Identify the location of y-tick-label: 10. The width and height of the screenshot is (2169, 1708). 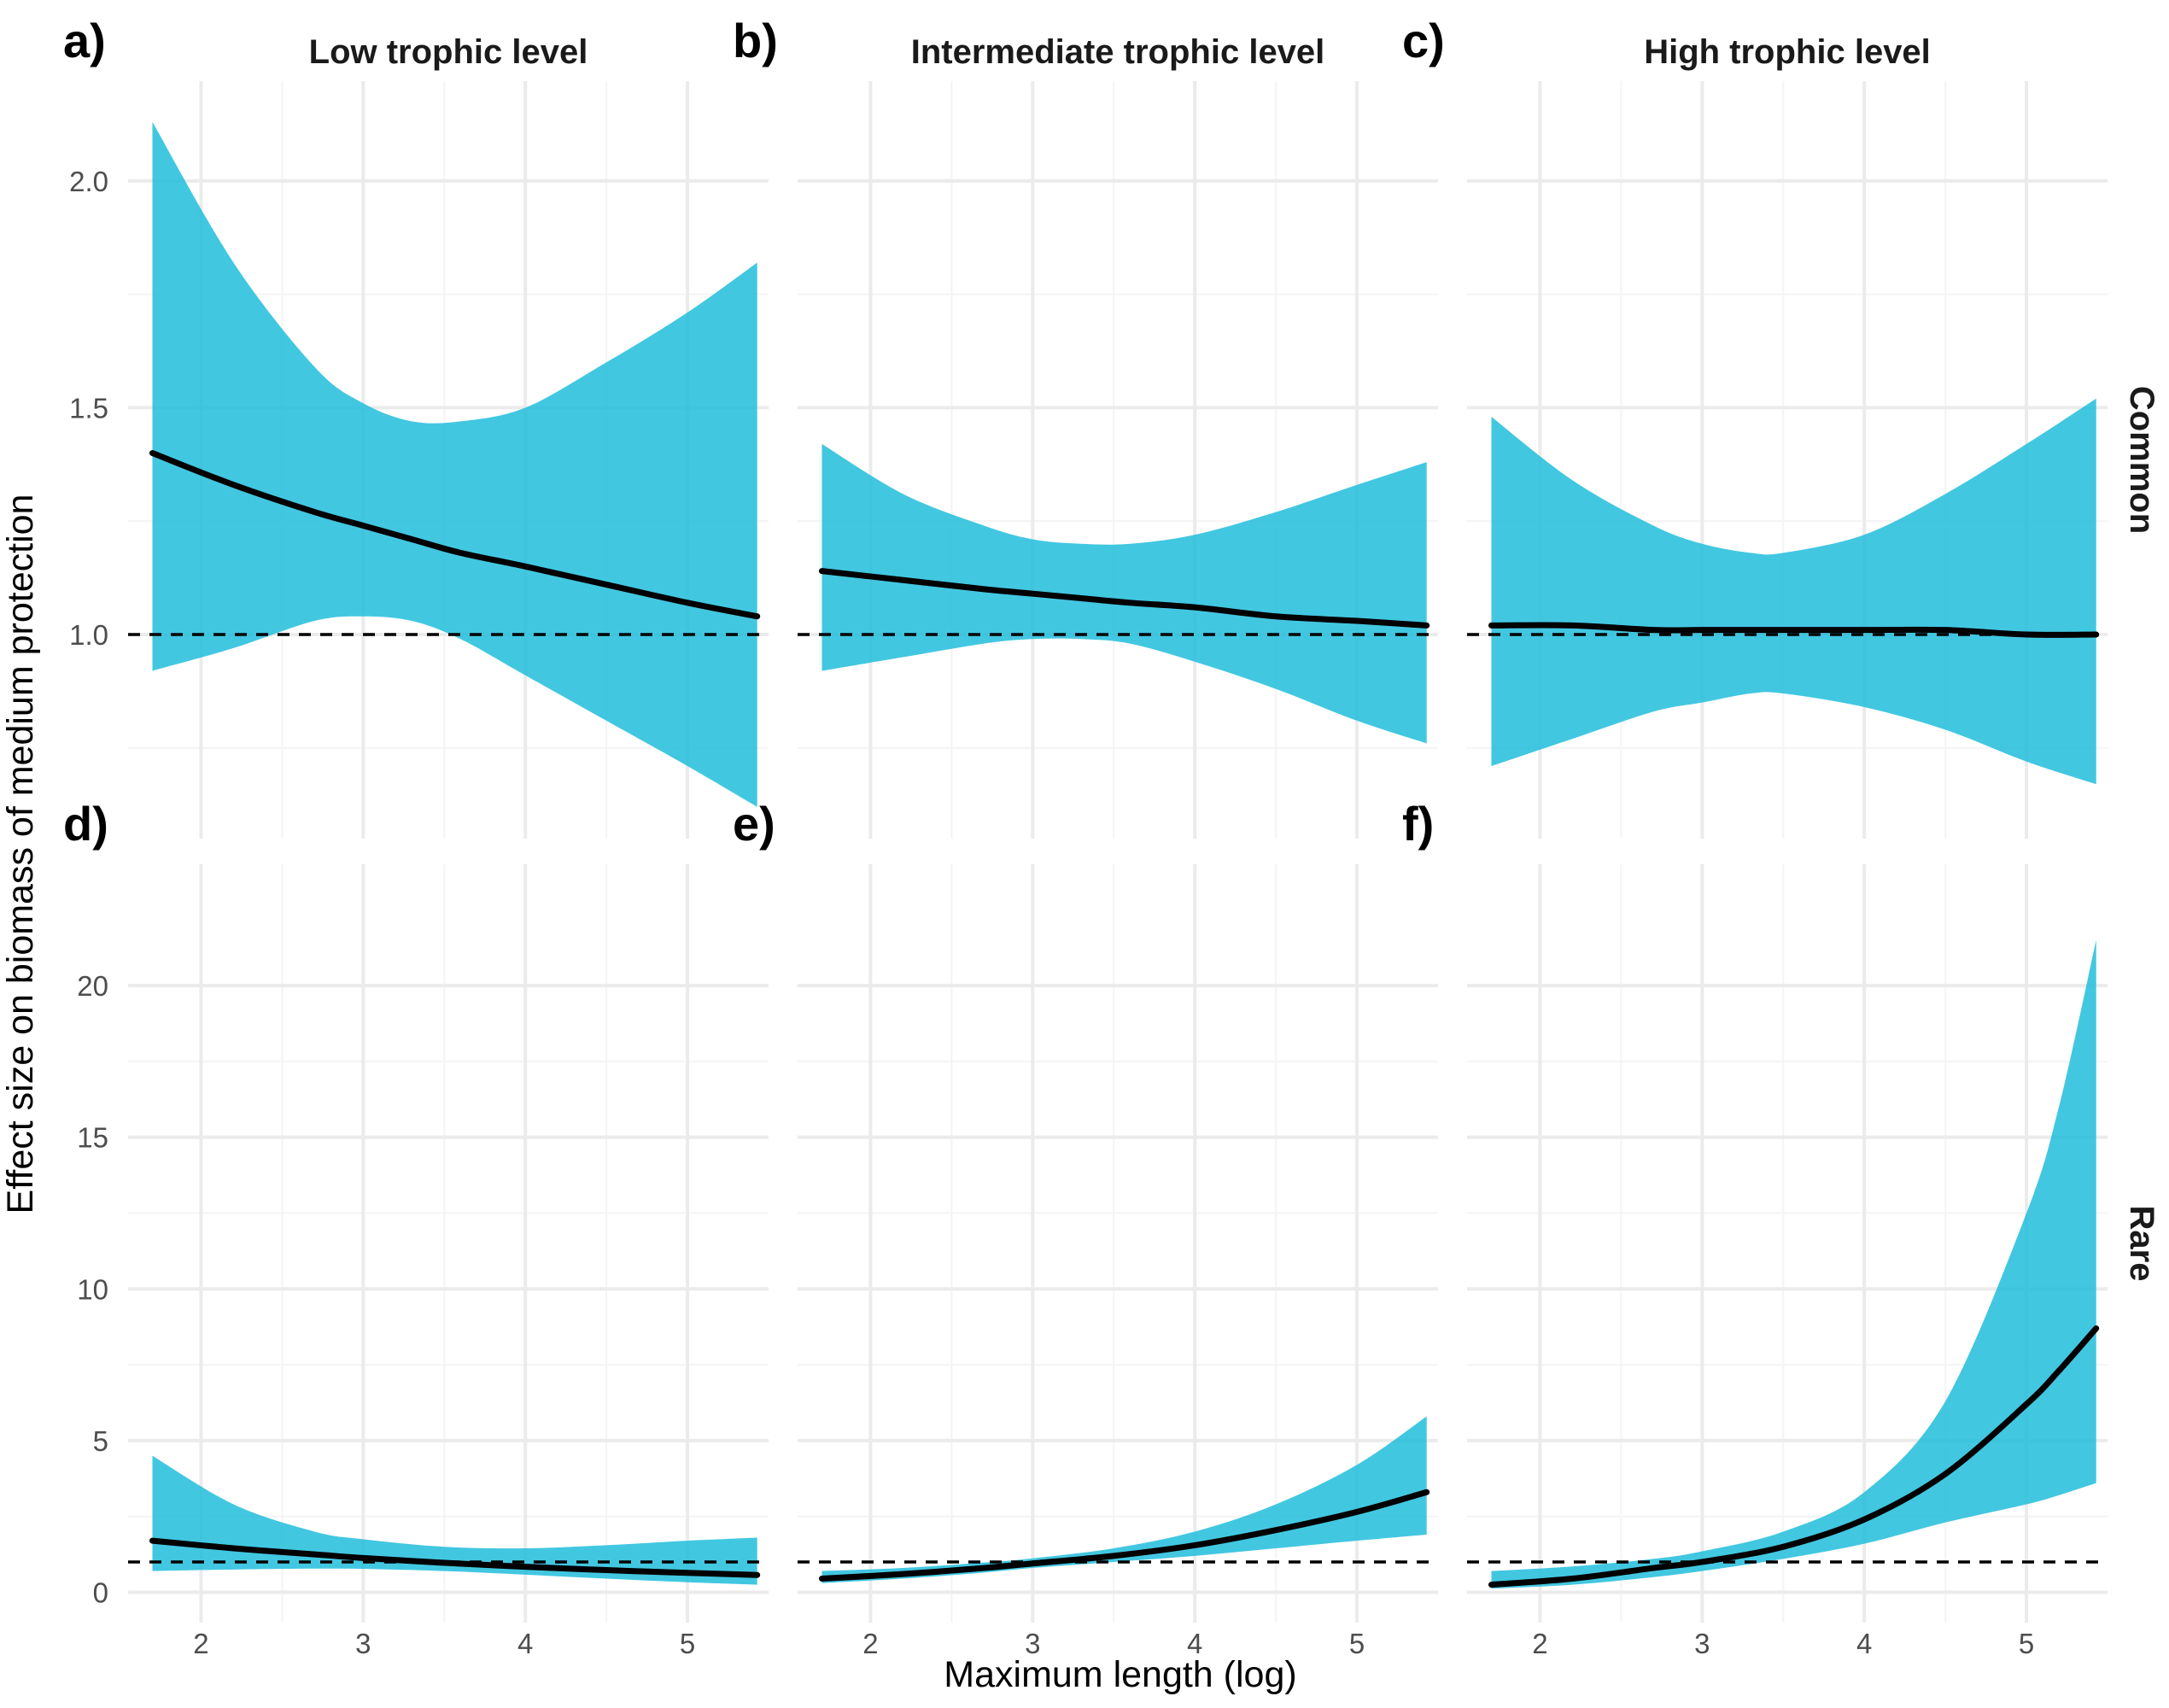
(92, 1289).